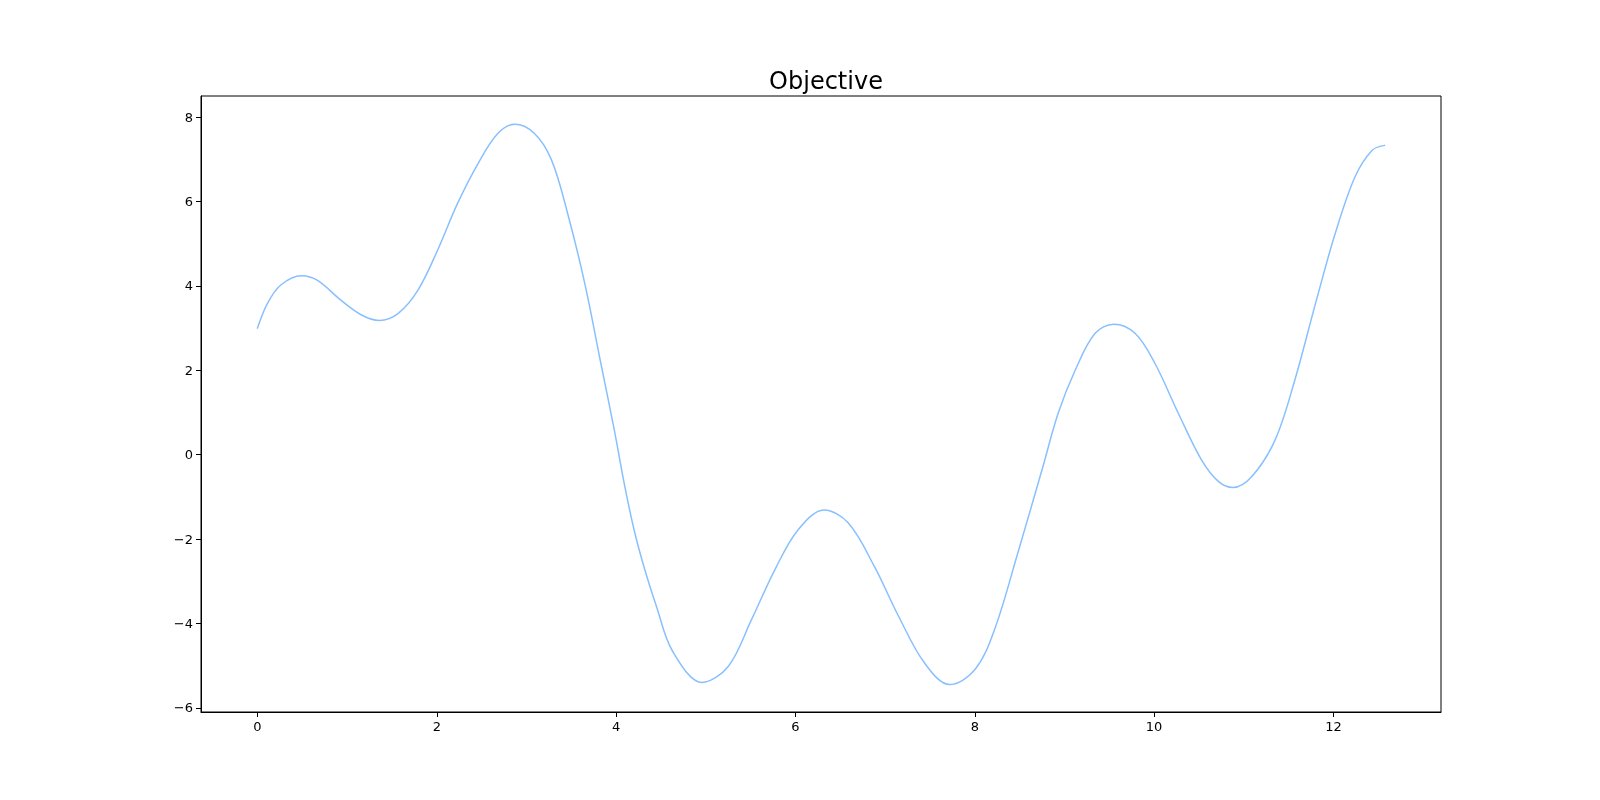  Describe the element at coordinates (188, 370) in the screenshot. I see `y-tick-label: 2` at that location.